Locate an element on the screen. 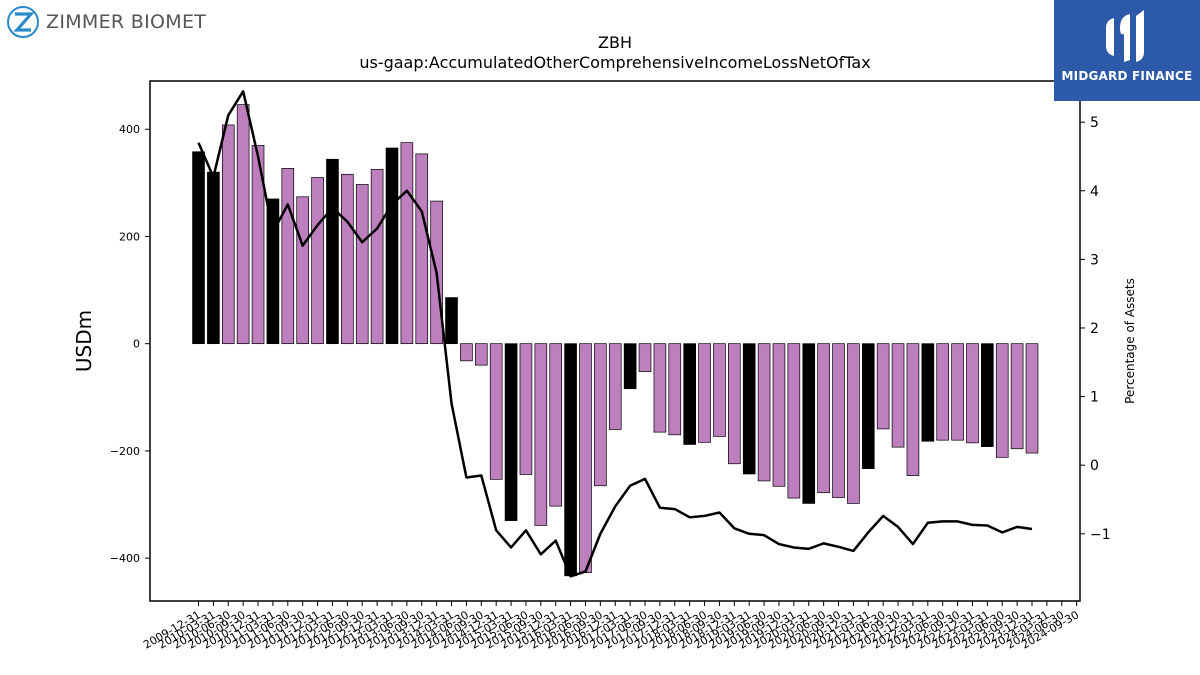  chart-title: ZBH is located at coordinates (615, 42).